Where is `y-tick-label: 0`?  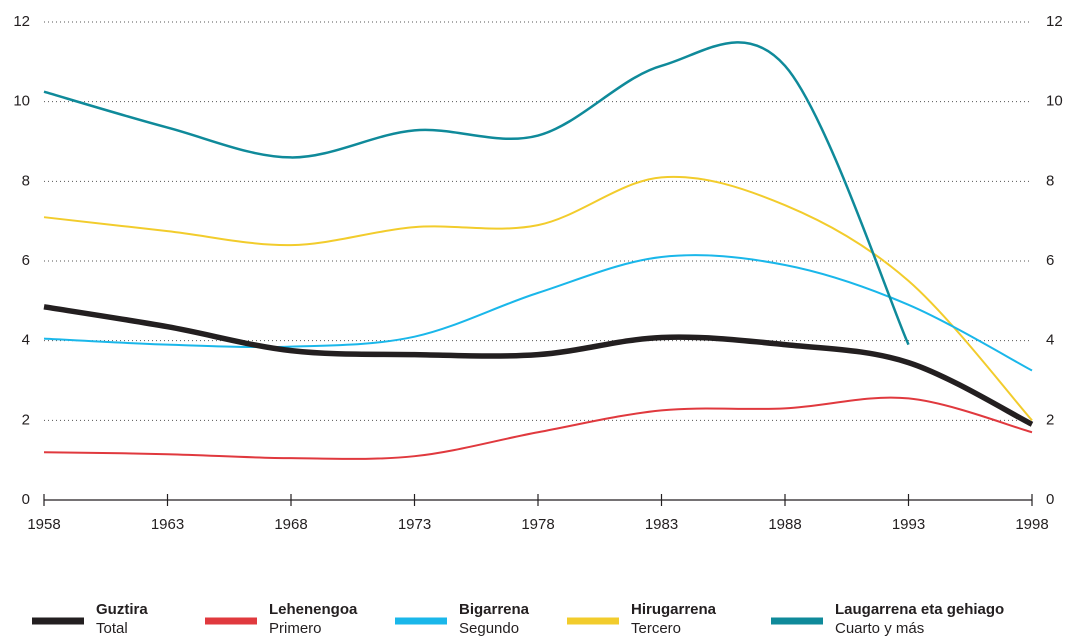
y-tick-label: 0 is located at coordinates (26, 499).